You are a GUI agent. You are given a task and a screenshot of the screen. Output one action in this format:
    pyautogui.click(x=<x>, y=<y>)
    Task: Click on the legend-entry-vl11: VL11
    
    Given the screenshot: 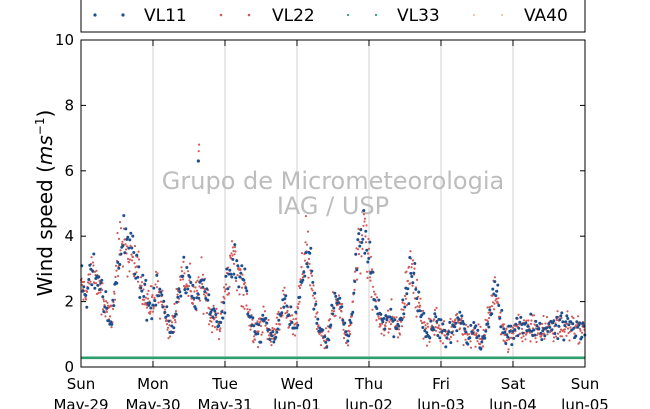 What is the action you would take?
    pyautogui.click(x=140, y=16)
    